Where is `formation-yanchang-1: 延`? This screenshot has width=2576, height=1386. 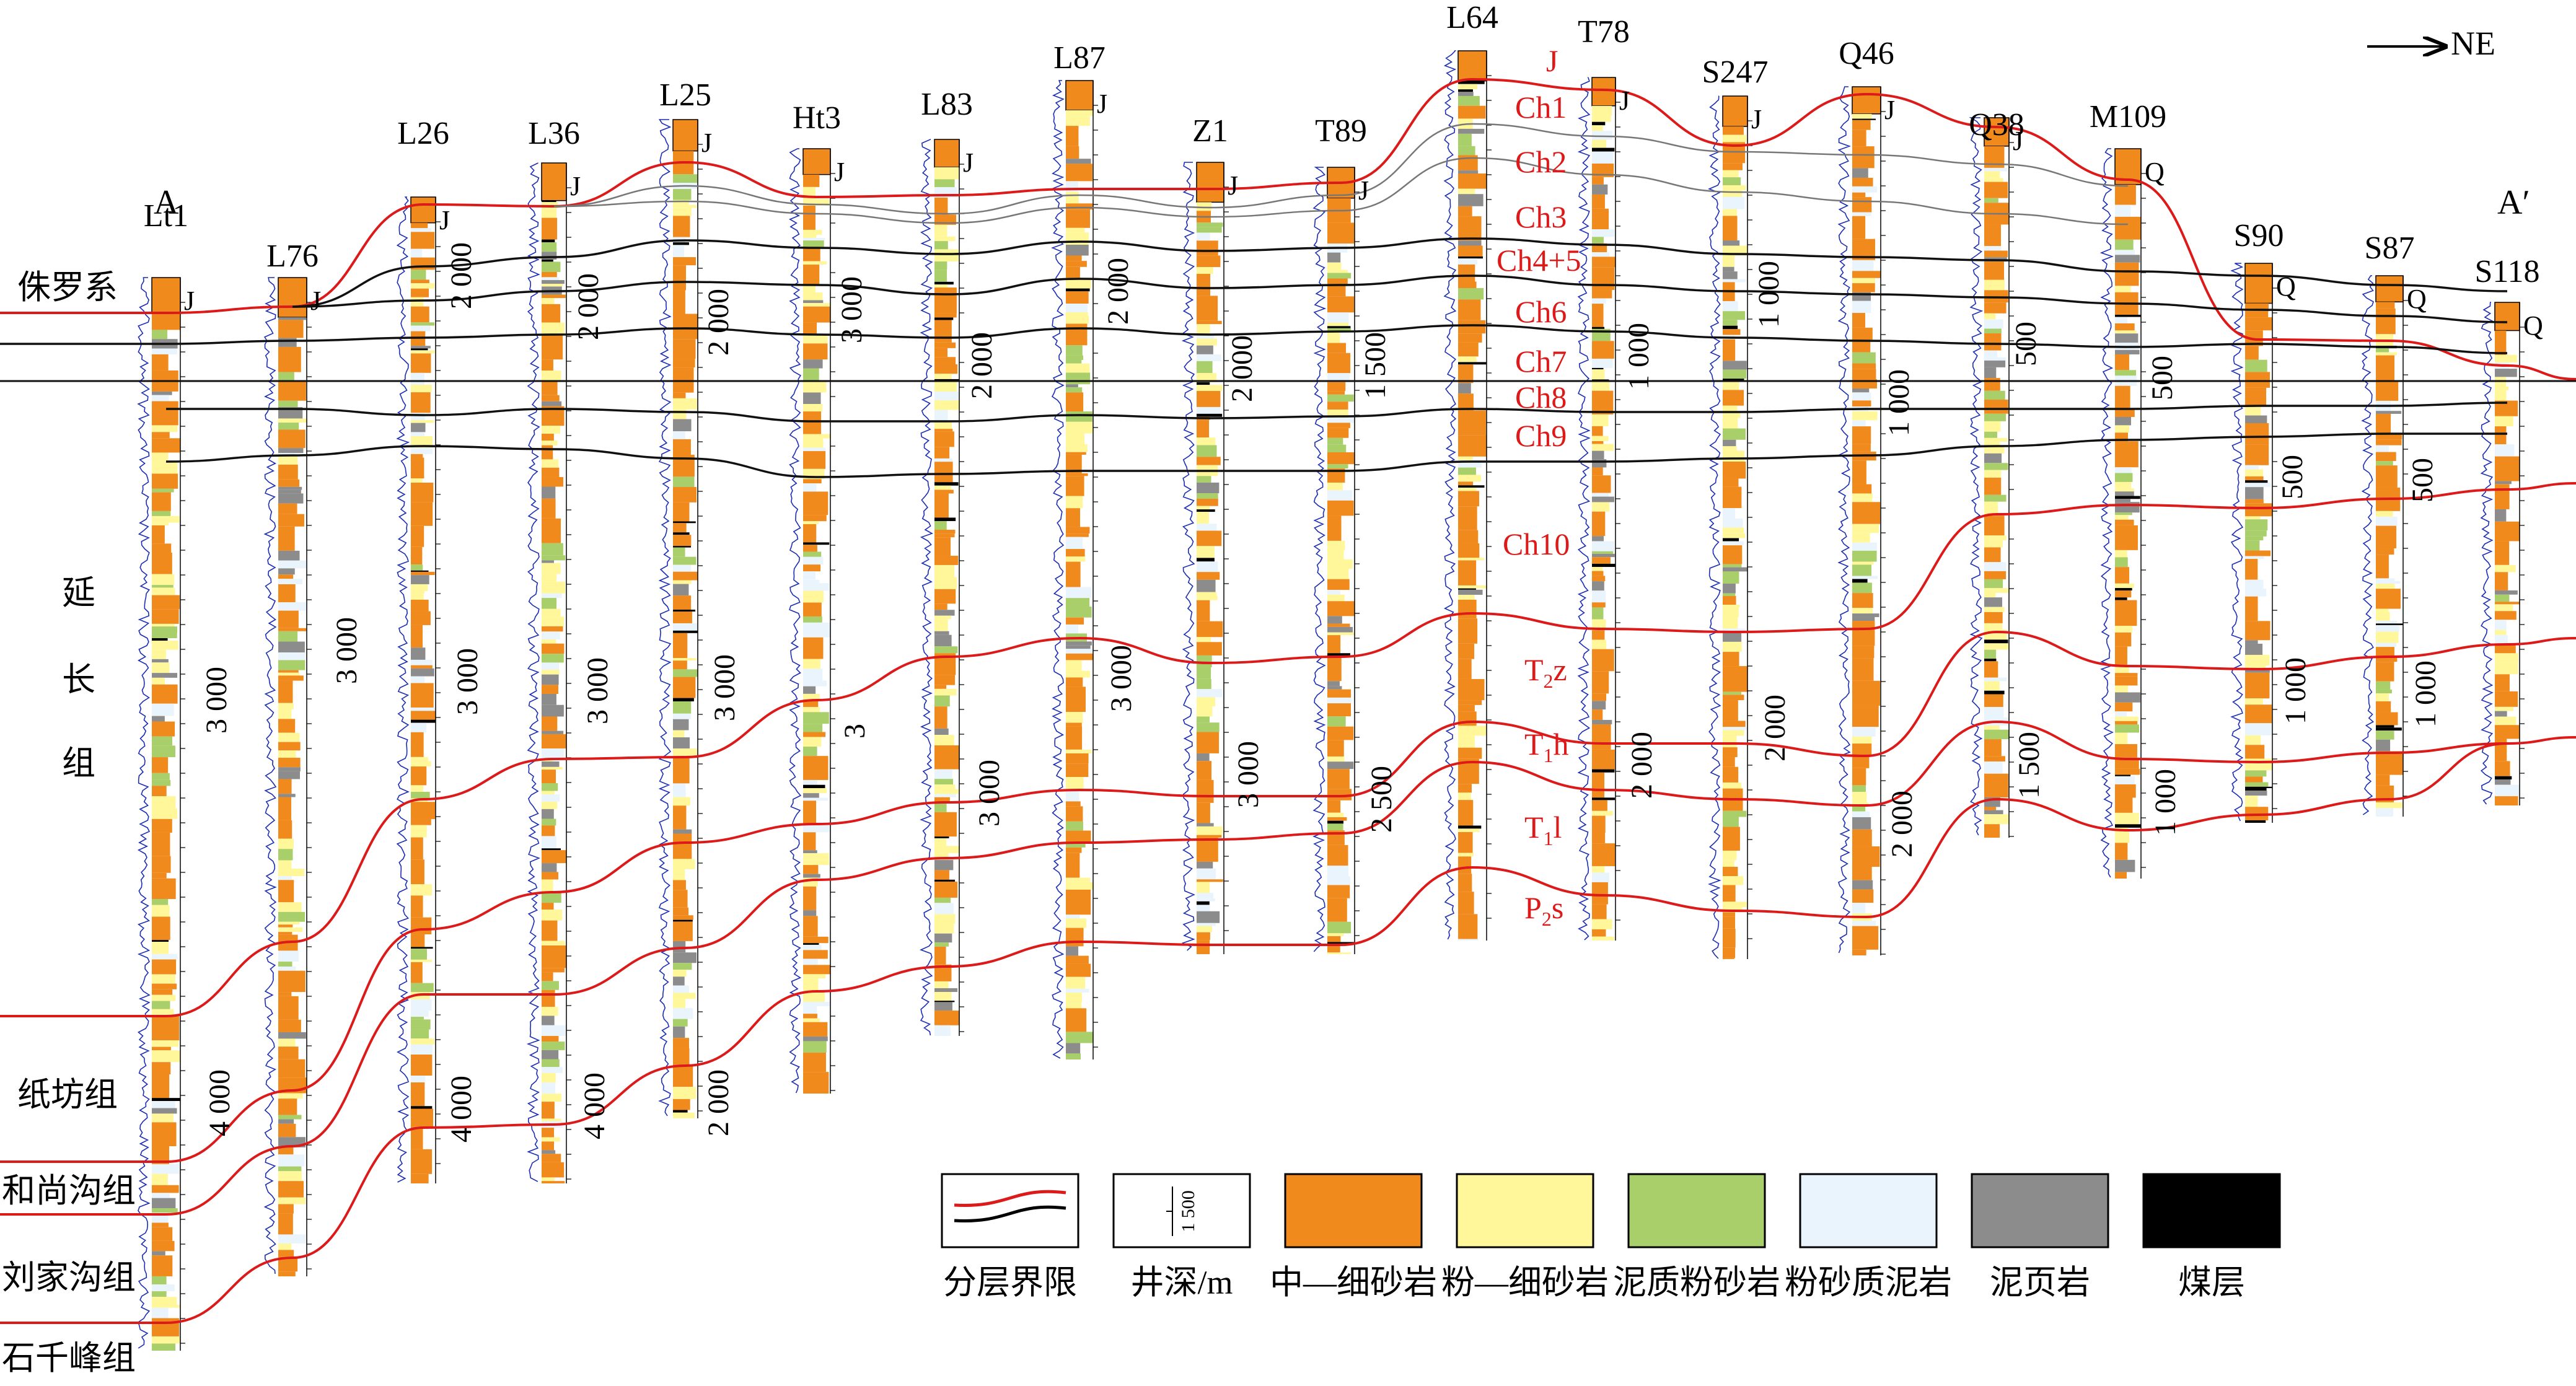 formation-yanchang-1: 延 is located at coordinates (79, 593).